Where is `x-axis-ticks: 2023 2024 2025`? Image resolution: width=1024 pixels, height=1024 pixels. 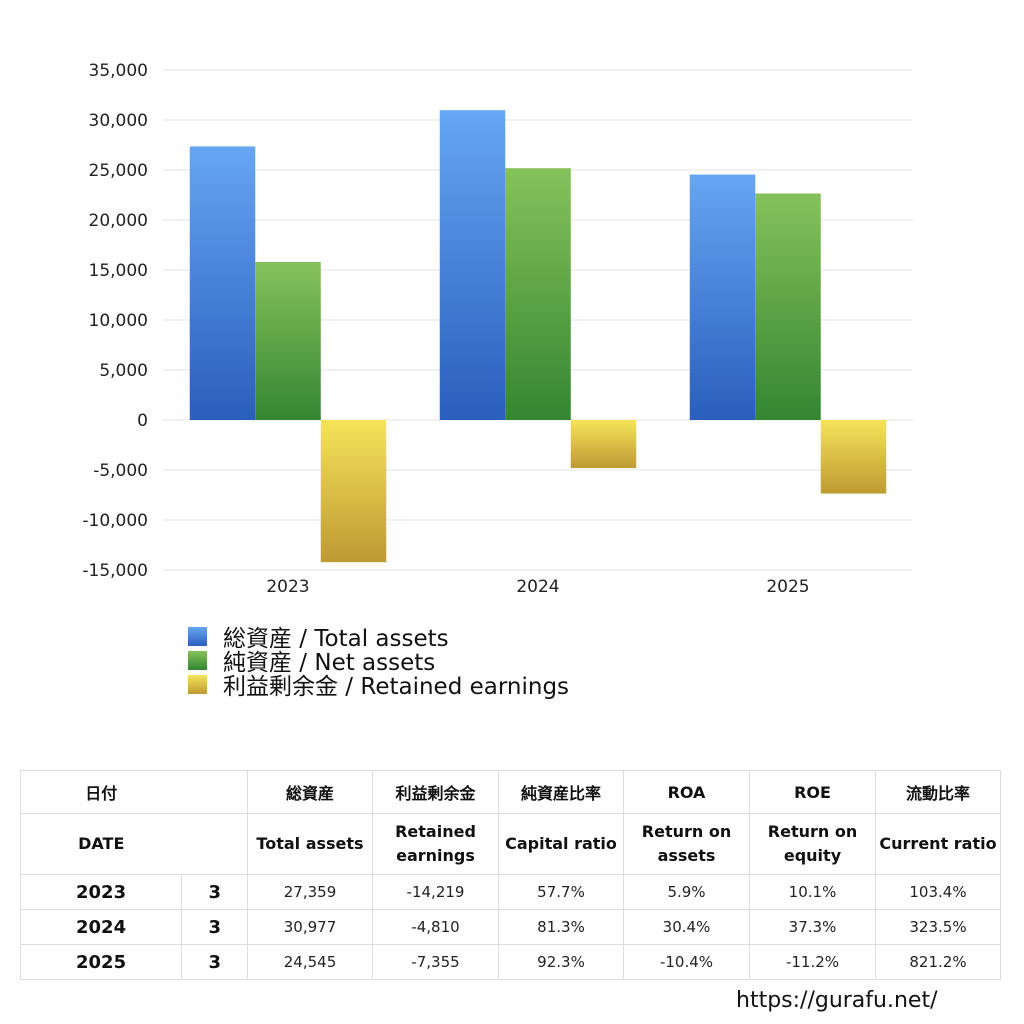
x-axis-ticks: 2023 2024 2025 is located at coordinates (537, 587).